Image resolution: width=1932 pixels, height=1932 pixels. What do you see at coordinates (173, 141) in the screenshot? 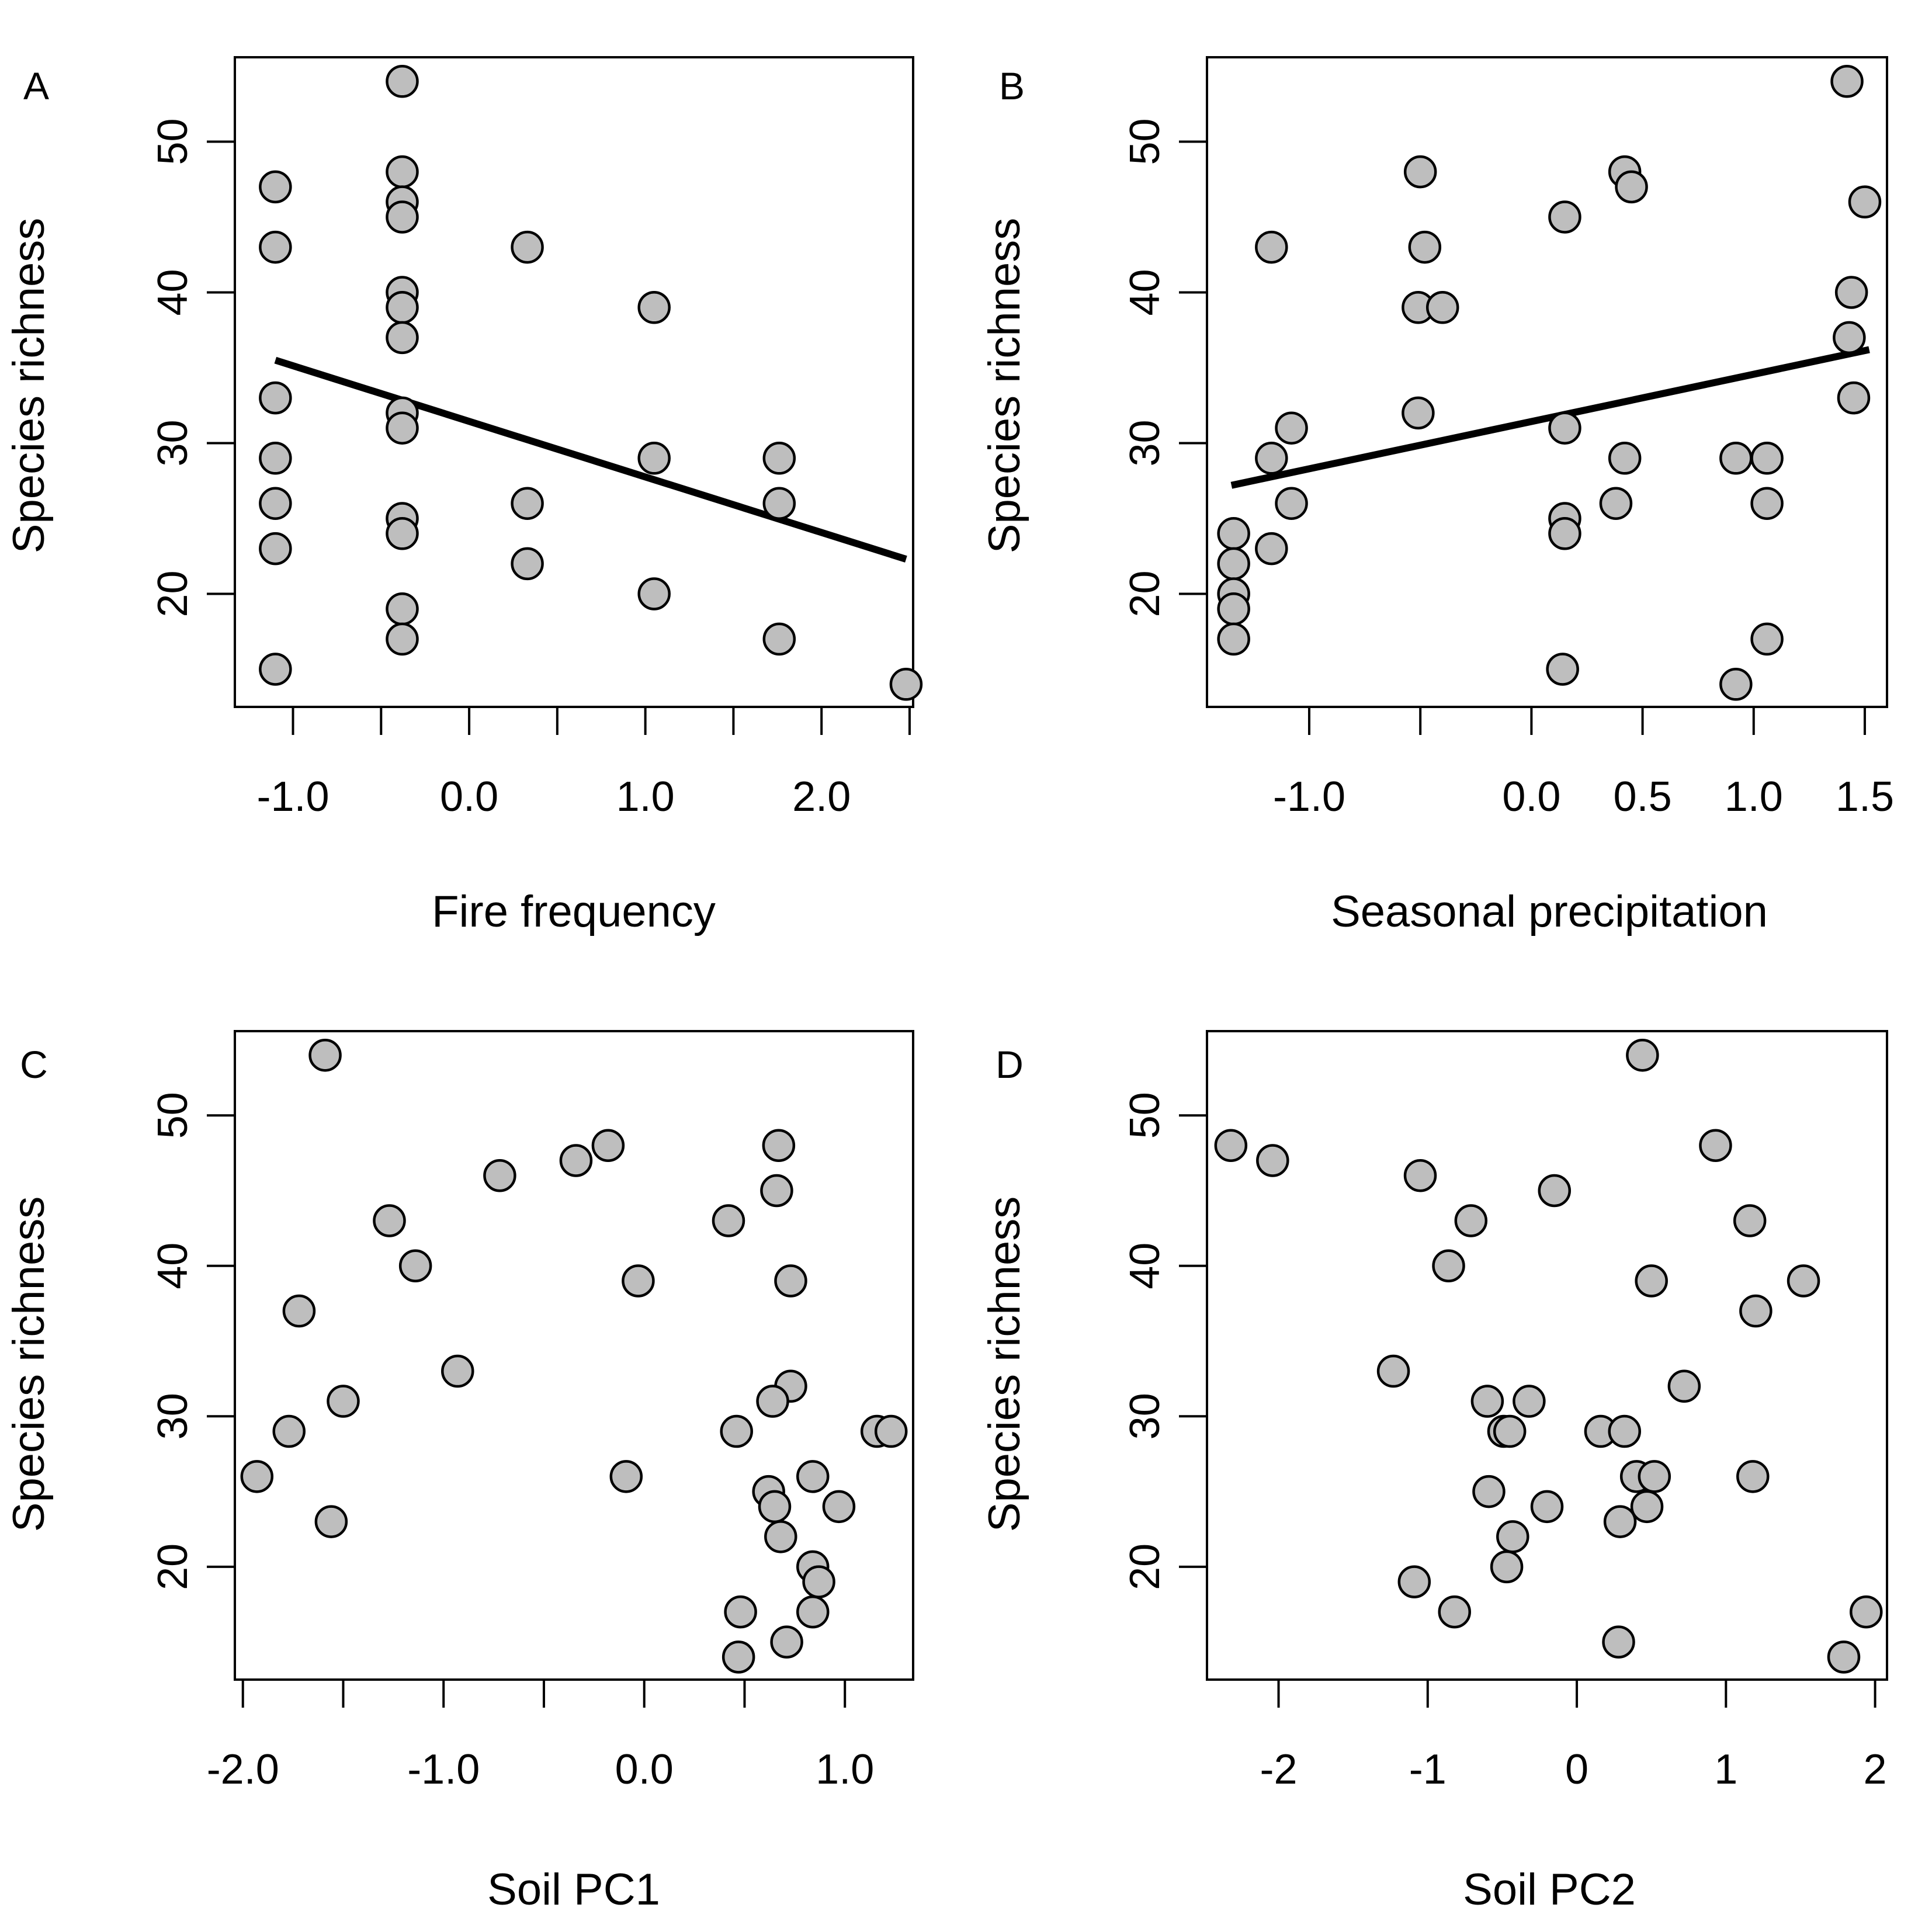
I see `y-tick-label-a: 50` at bounding box center [173, 141].